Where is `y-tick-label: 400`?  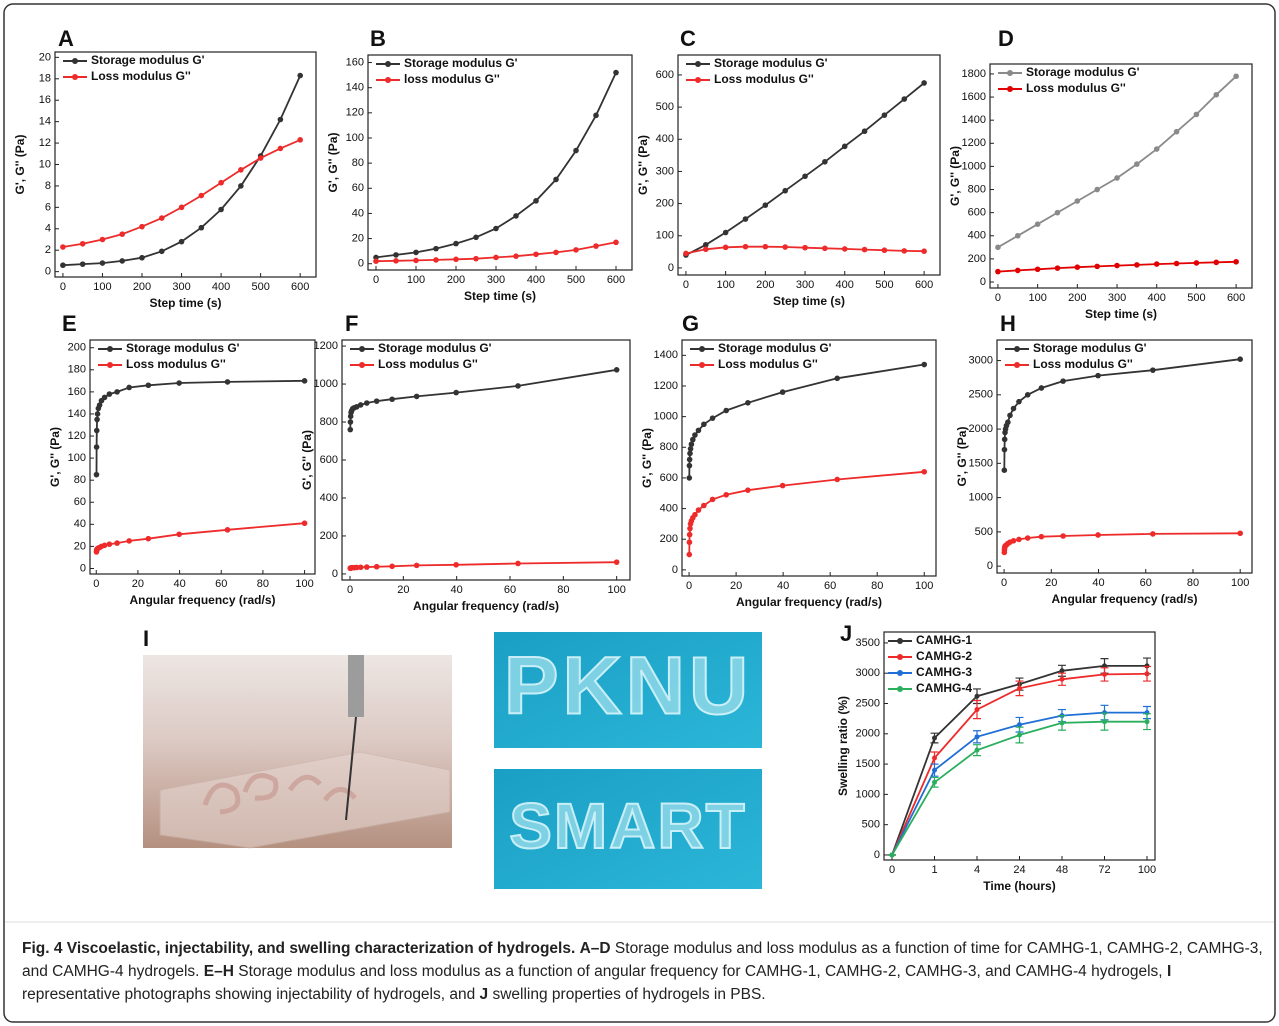
y-tick-label: 400 is located at coordinates (977, 236).